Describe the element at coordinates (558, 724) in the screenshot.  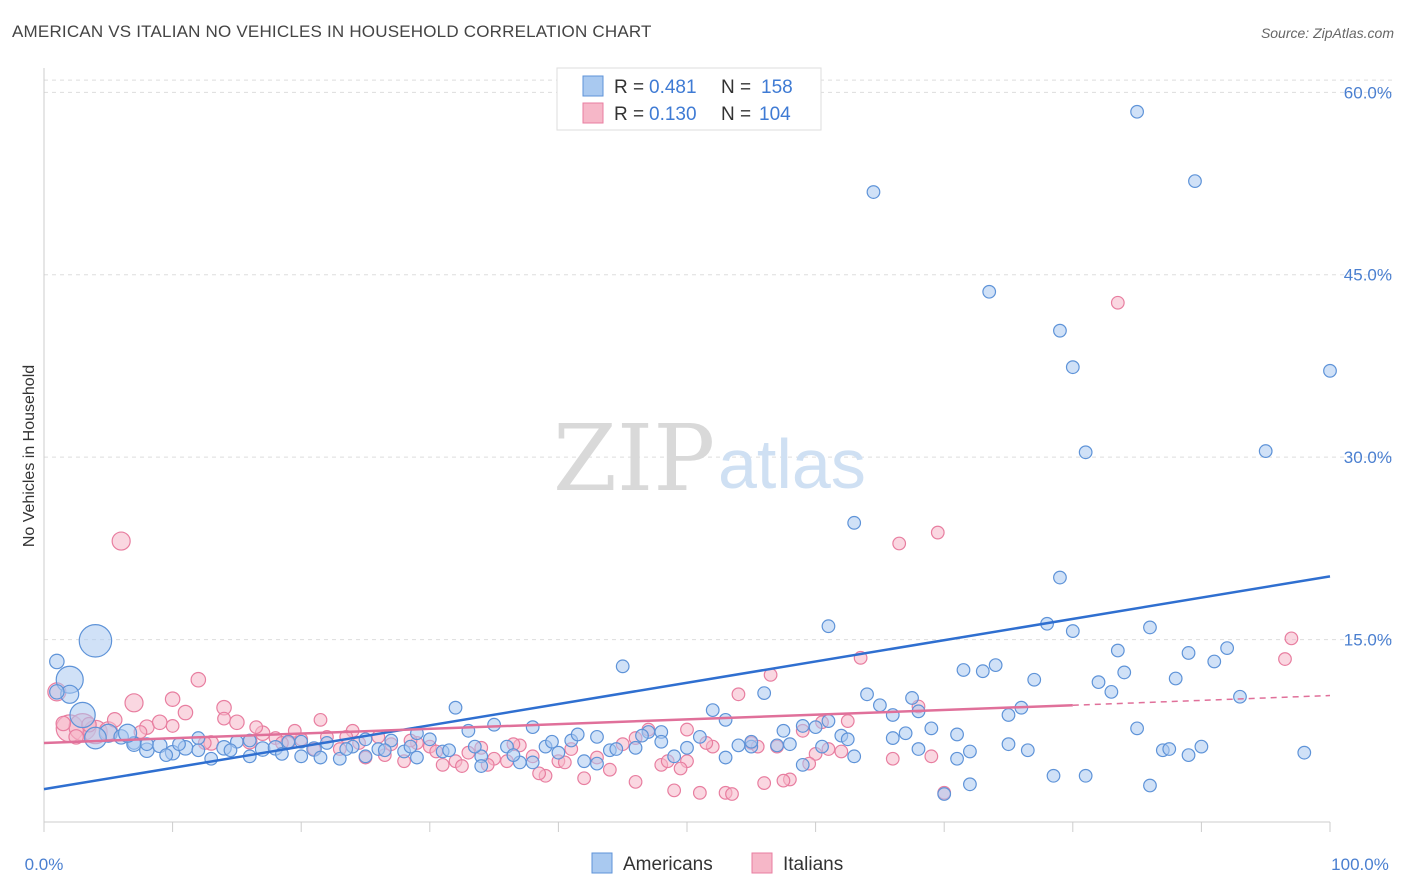
I see `italians-trend-line` at that location.